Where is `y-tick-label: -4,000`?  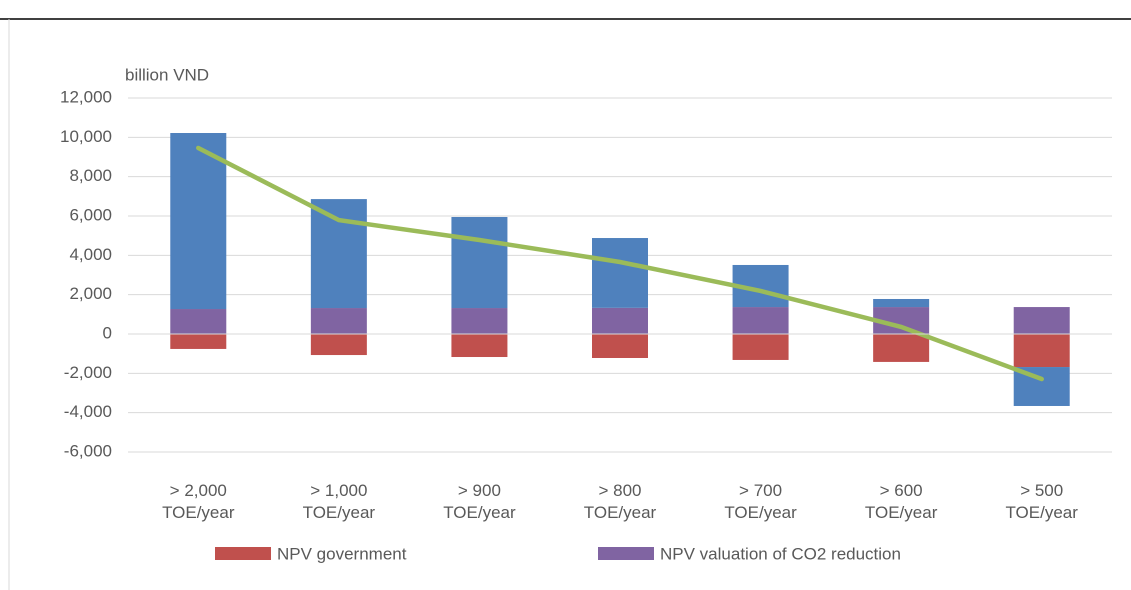 y-tick-label: -4,000 is located at coordinates (88, 411).